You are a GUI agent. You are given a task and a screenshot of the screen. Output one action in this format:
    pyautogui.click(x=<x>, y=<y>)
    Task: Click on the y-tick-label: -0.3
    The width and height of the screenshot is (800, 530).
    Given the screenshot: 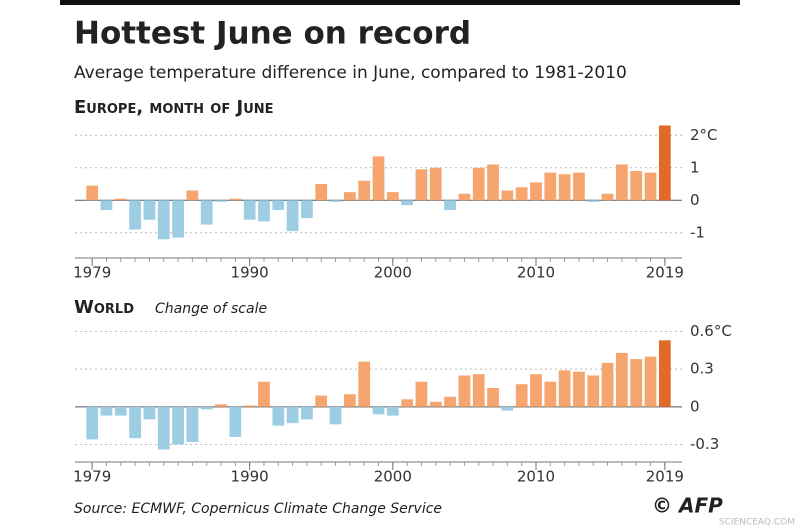 What is the action you would take?
    pyautogui.click(x=704, y=444)
    